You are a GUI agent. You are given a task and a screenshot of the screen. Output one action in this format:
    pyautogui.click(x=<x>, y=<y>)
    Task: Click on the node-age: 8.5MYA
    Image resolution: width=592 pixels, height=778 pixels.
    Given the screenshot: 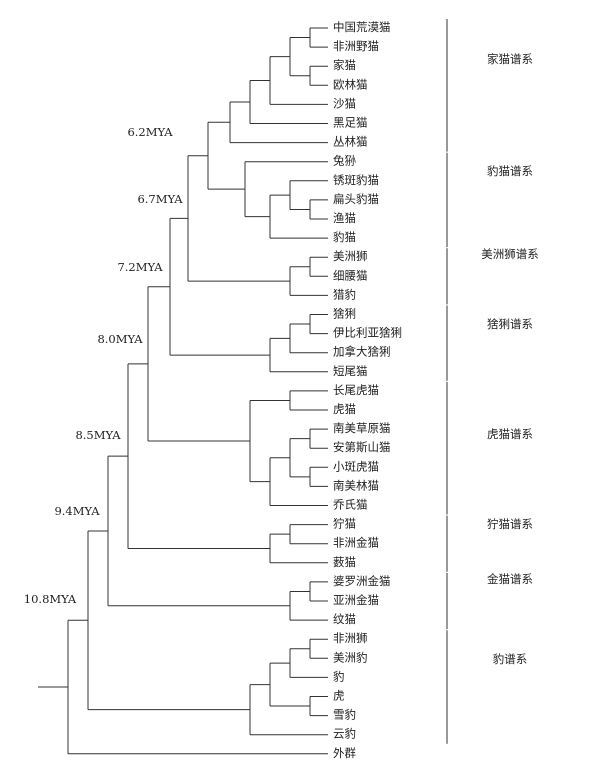 What is the action you would take?
    pyautogui.click(x=98, y=435)
    